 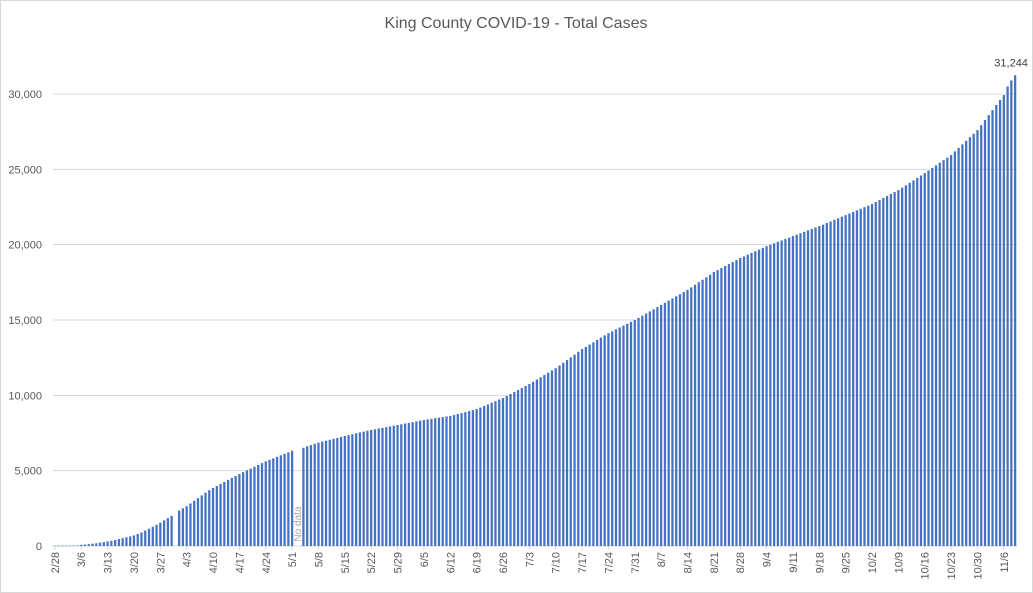 What do you see at coordinates (451, 562) in the screenshot?
I see `x-tick-label: 6/12` at bounding box center [451, 562].